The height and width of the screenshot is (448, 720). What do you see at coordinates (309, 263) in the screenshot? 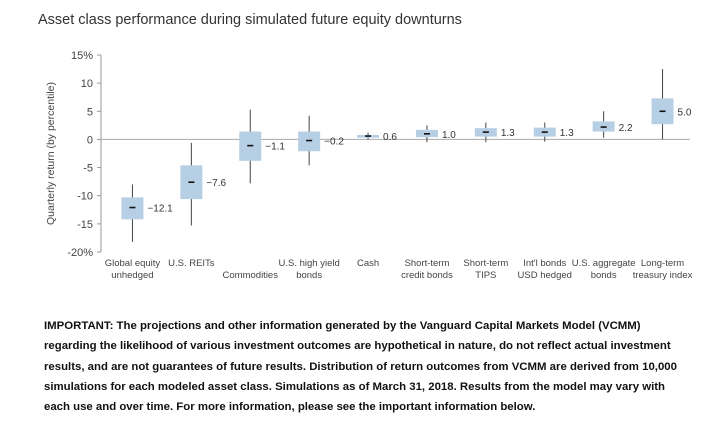
I see `x-category-label: U.S. high yield` at bounding box center [309, 263].